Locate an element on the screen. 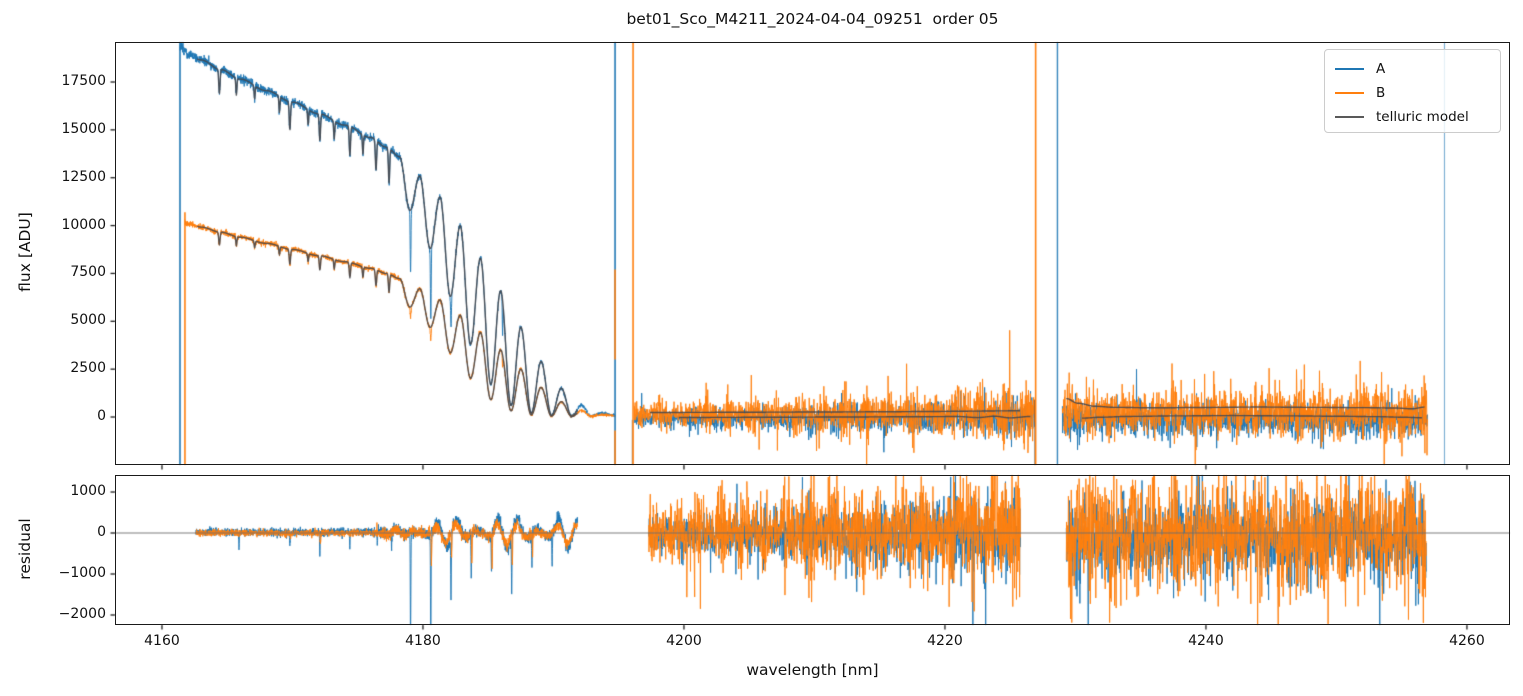 This screenshot has width=1523, height=696. x-tick-label: 4160 is located at coordinates (162, 641).